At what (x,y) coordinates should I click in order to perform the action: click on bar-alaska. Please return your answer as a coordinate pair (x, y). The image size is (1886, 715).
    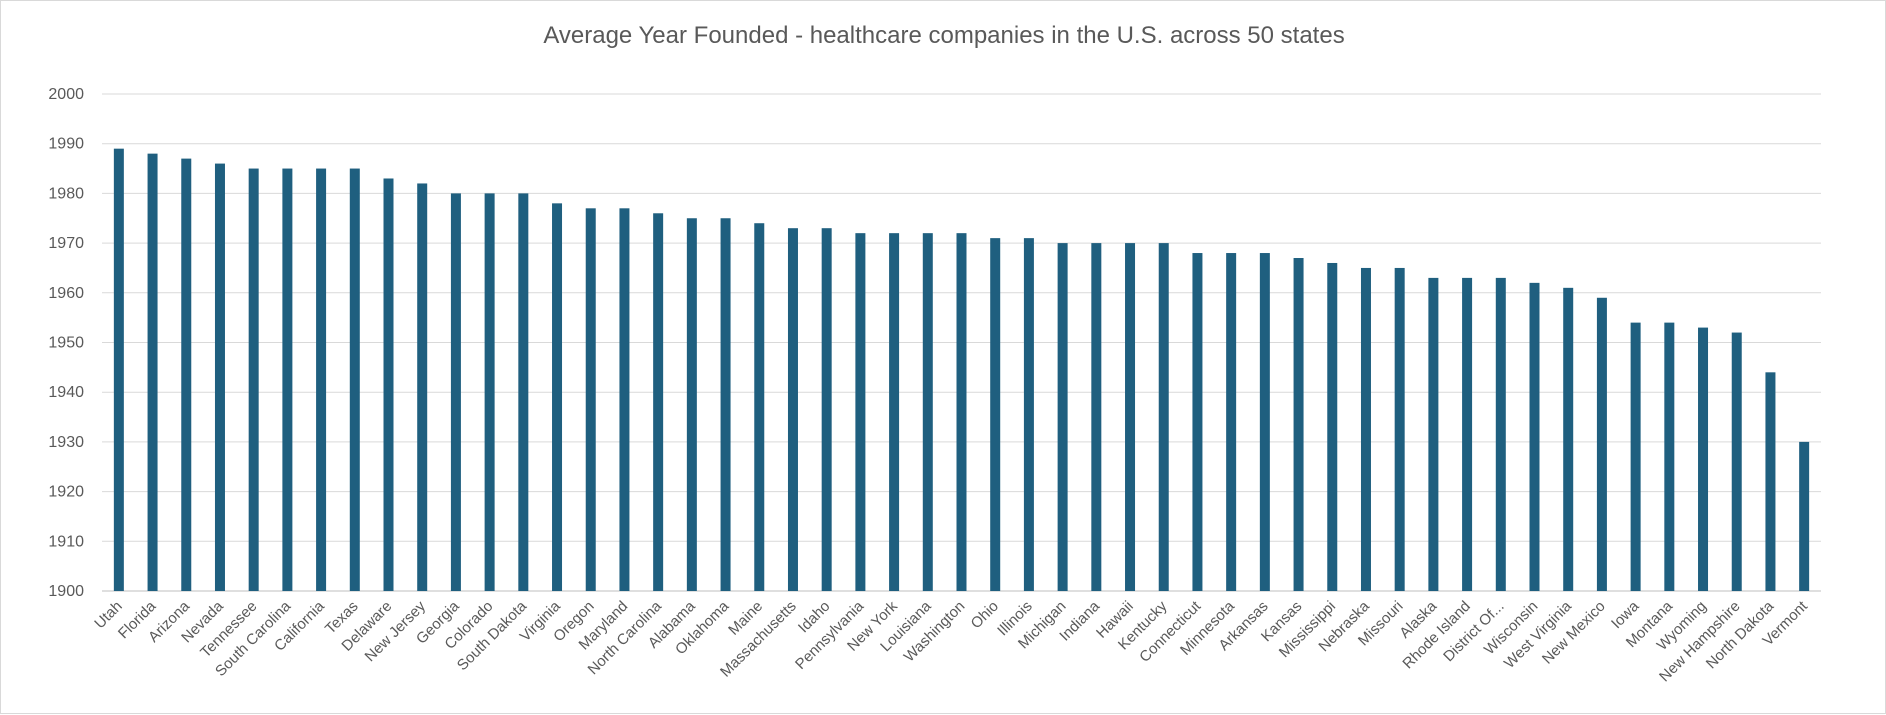
    Looking at the image, I should click on (1433, 434).